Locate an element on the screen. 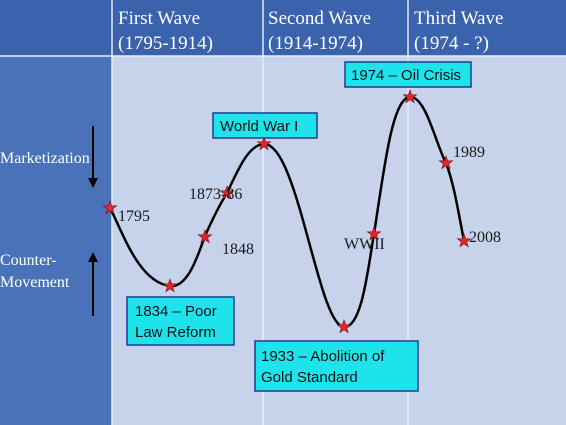  marketization-label: Marketization is located at coordinates (45, 158).